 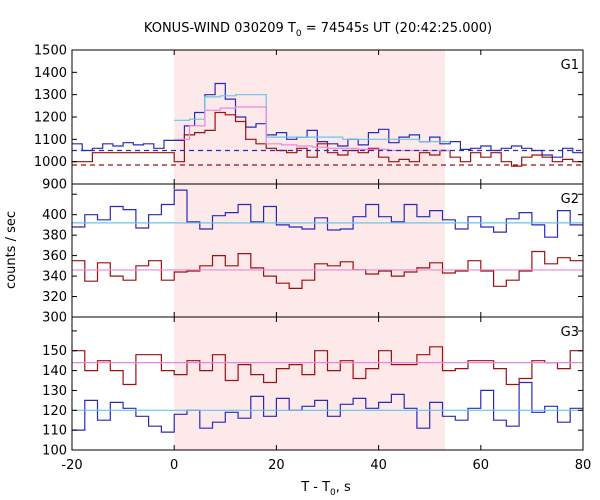 I want to click on y-tick-label: 1300, so click(x=50, y=95).